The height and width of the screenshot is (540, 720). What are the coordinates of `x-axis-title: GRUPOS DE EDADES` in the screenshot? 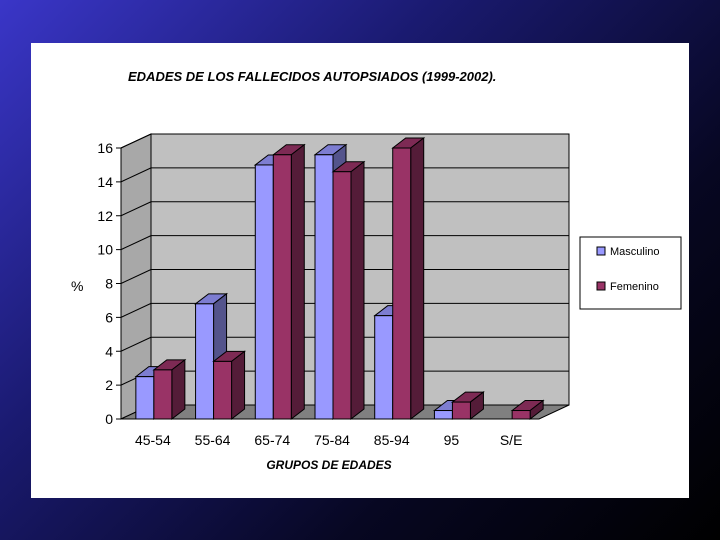 It's located at (328, 465).